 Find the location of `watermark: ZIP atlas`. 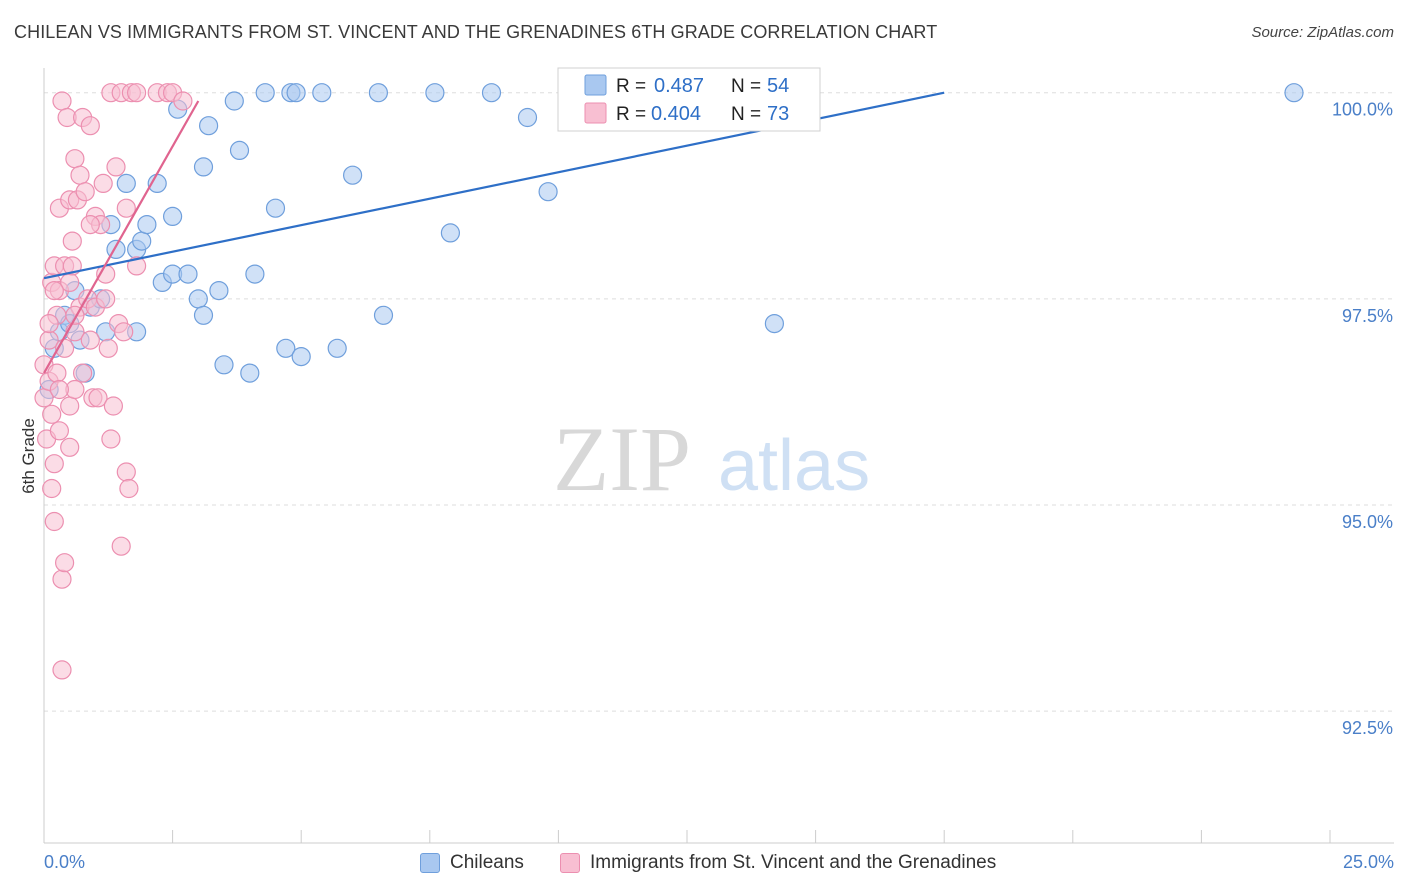

watermark: ZIP atlas is located at coordinates (711, 459).